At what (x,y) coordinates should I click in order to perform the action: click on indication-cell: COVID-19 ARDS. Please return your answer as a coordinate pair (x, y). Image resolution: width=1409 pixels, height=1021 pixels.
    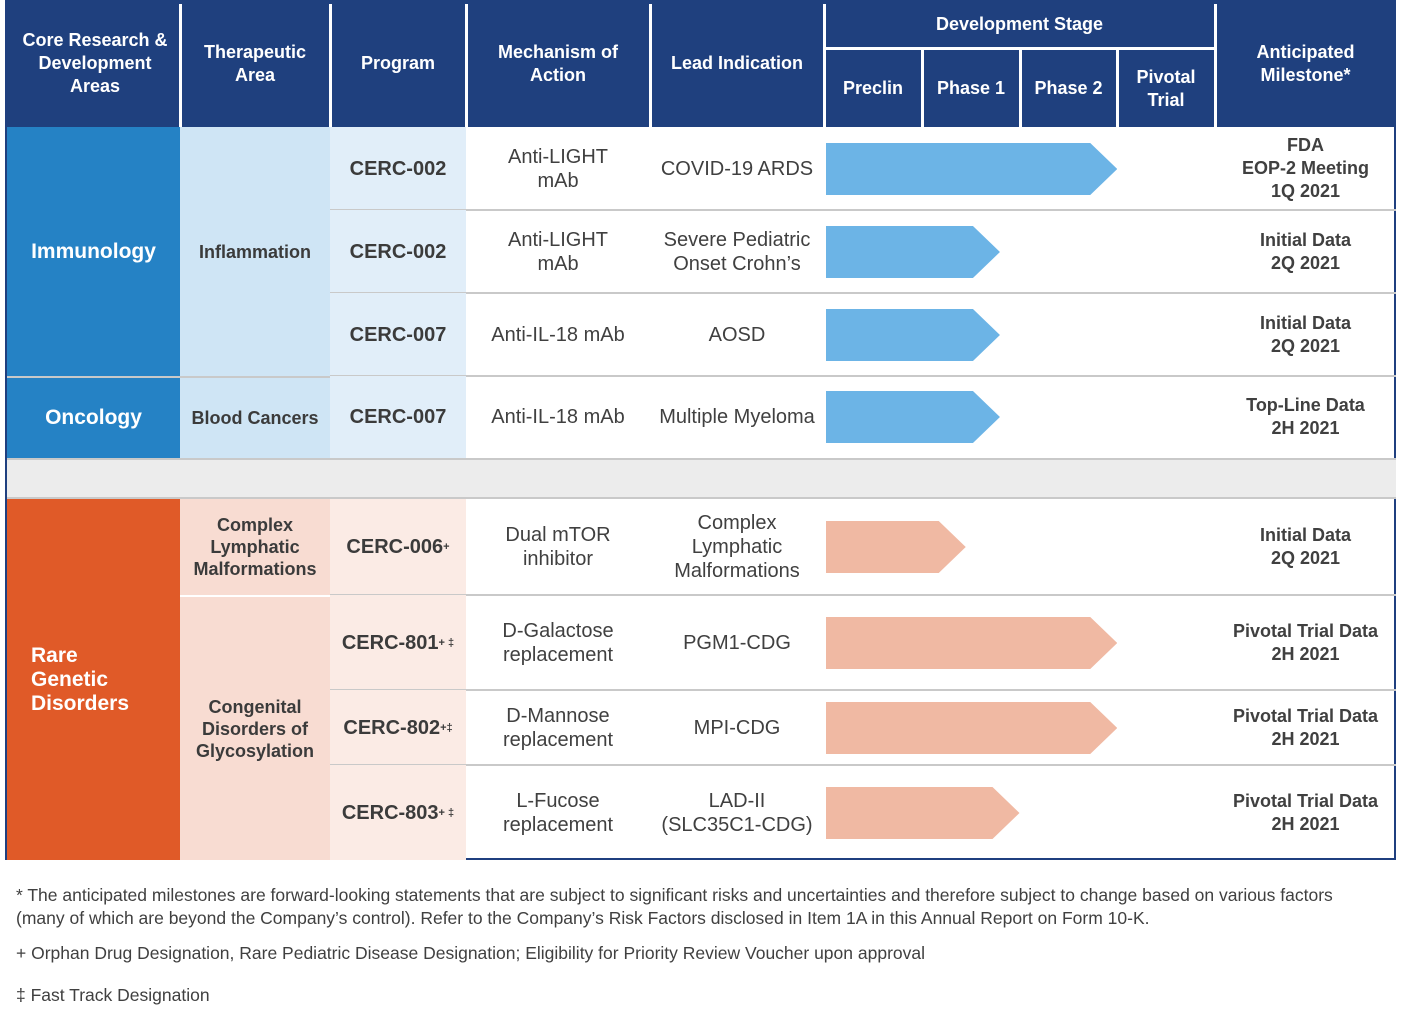
    Looking at the image, I should click on (737, 168).